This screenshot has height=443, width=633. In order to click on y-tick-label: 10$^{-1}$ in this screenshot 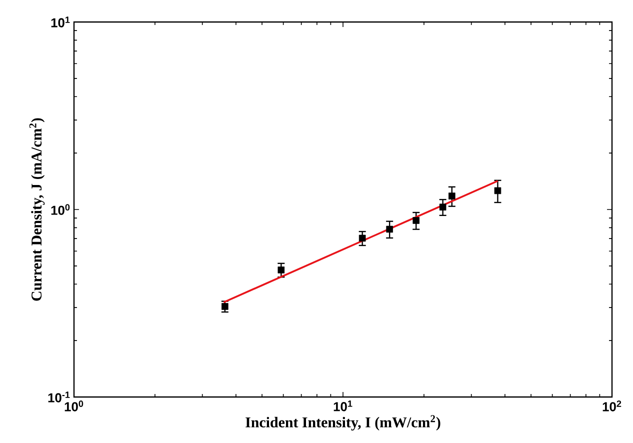, I will do `click(59, 397)`.